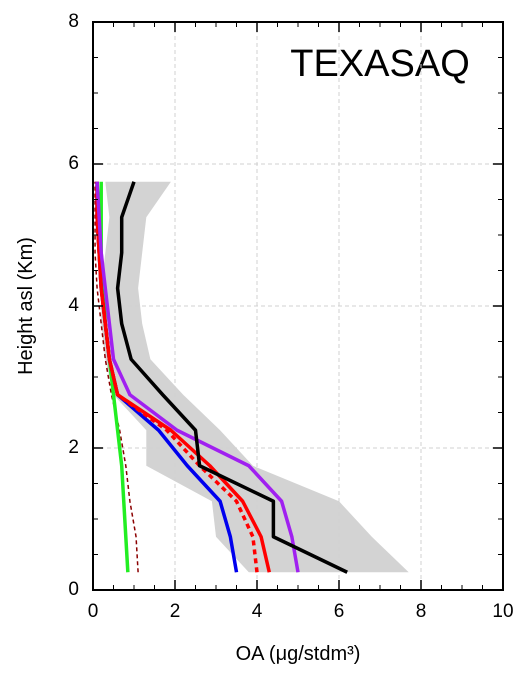  Describe the element at coordinates (73, 447) in the screenshot. I see `y-tick-label: 2` at that location.